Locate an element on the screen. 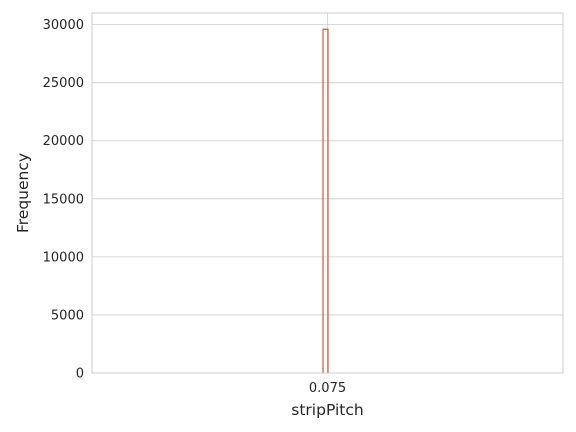  y-tick-label: 15000 is located at coordinates (63, 199).